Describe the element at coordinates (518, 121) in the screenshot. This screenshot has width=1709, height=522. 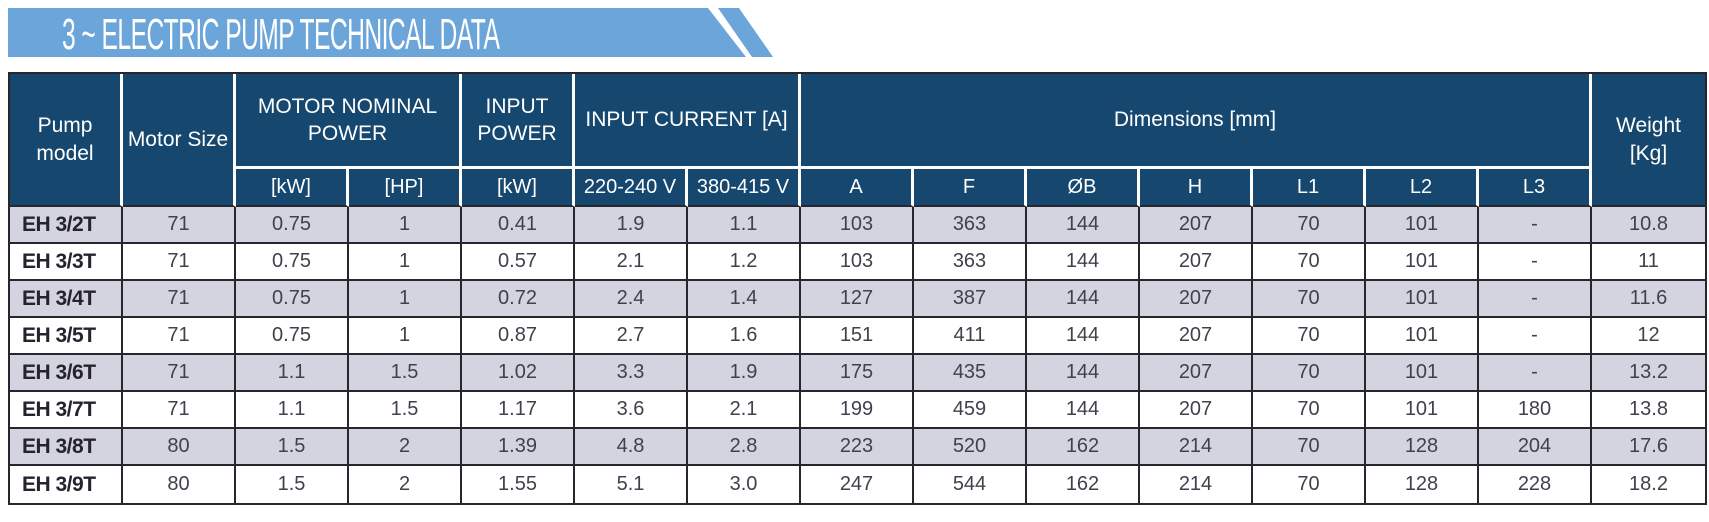
I see `header-input-power: INPUT POWER` at that location.